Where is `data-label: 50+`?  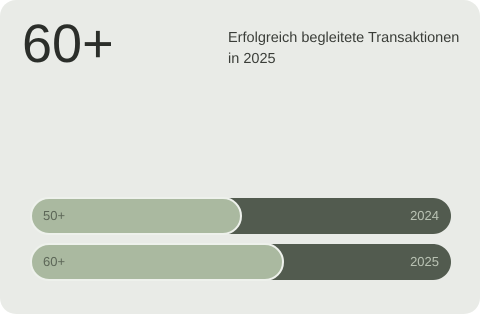
data-label: 50+ is located at coordinates (54, 215).